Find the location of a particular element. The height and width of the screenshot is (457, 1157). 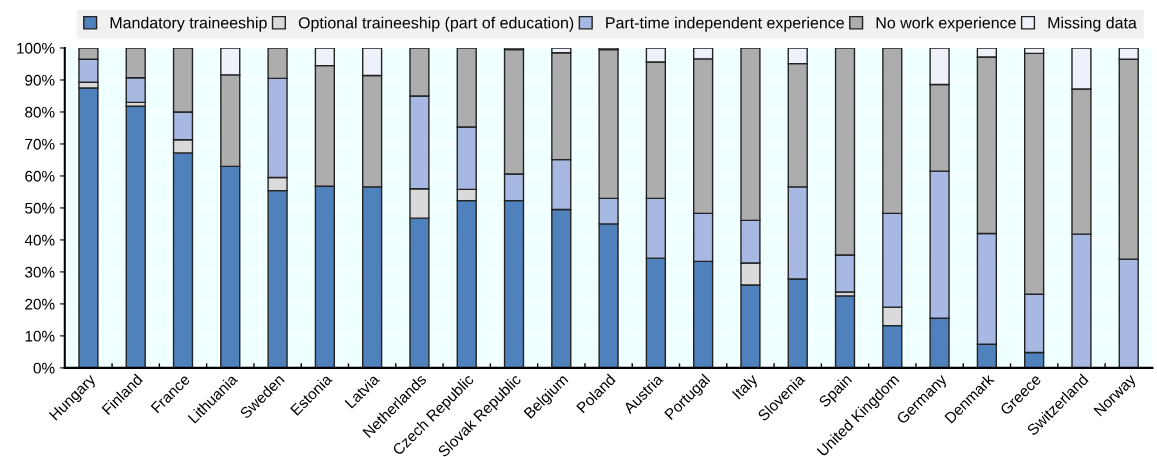

y-tick-label: 0% is located at coordinates (44, 368).